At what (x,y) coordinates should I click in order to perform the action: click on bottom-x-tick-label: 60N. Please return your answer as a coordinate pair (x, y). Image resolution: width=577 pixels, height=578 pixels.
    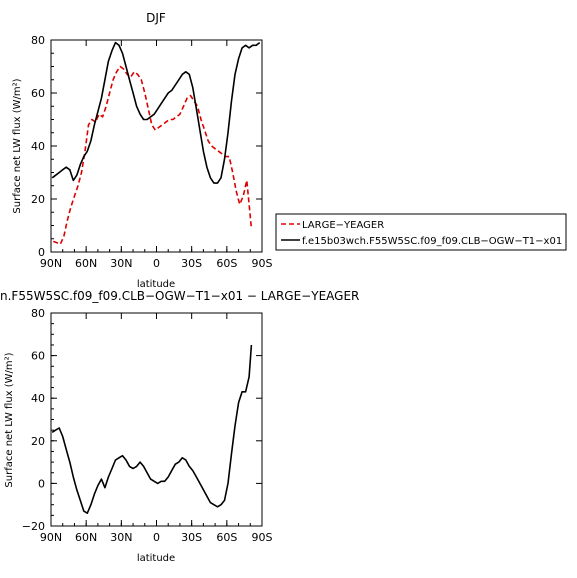
    Looking at the image, I should click on (86, 537).